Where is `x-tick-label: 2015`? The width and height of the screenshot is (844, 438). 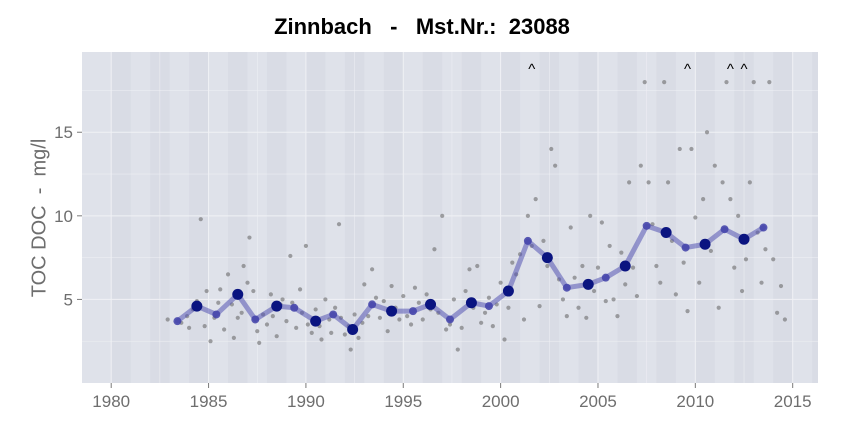 x-tick-label: 2015 is located at coordinates (793, 401).